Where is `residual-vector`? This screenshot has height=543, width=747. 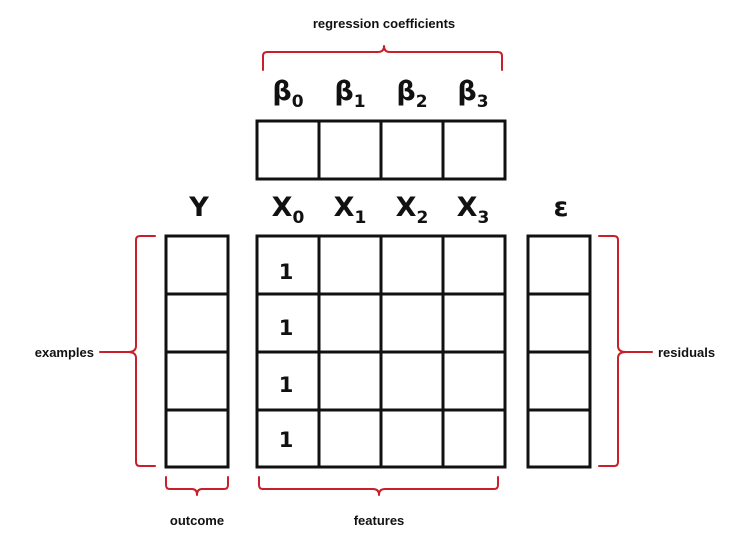 residual-vector is located at coordinates (559, 351).